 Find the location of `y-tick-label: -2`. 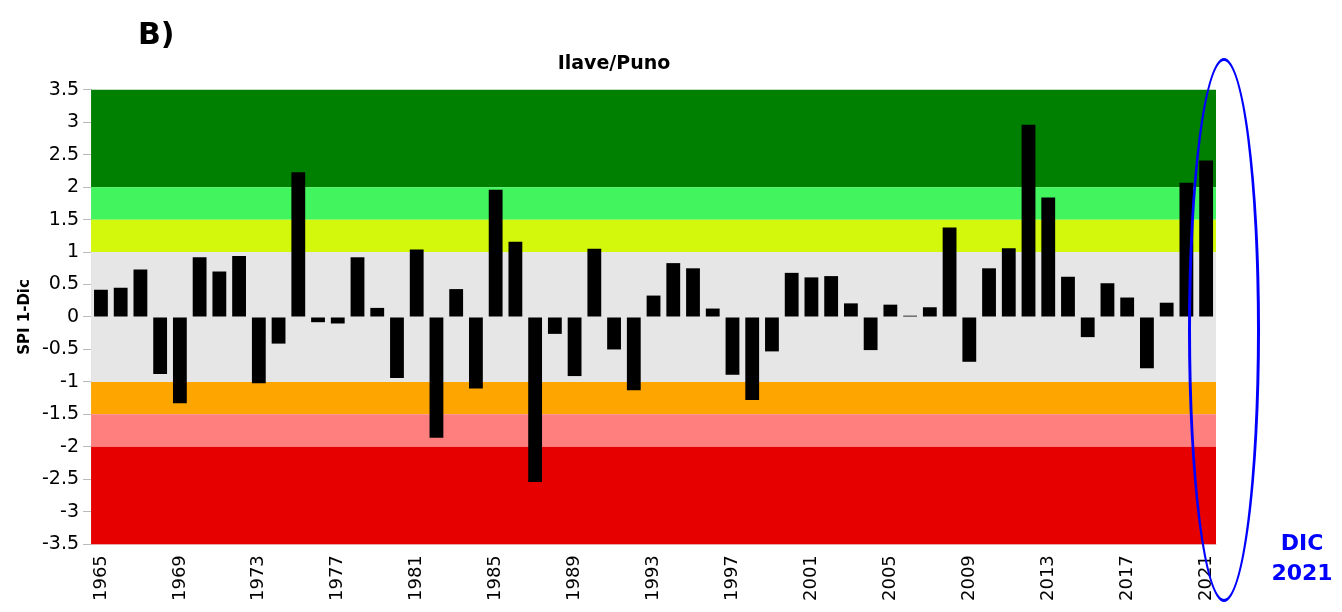

y-tick-label: -2 is located at coordinates (70, 444).